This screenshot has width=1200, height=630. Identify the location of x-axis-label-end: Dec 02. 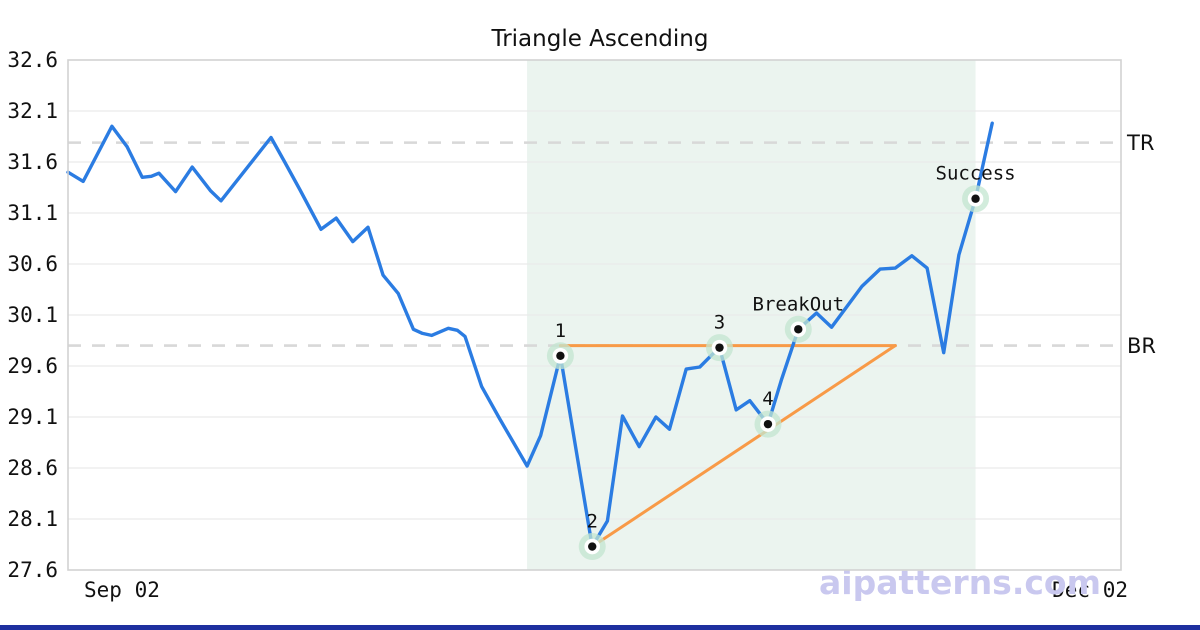
(1090, 590).